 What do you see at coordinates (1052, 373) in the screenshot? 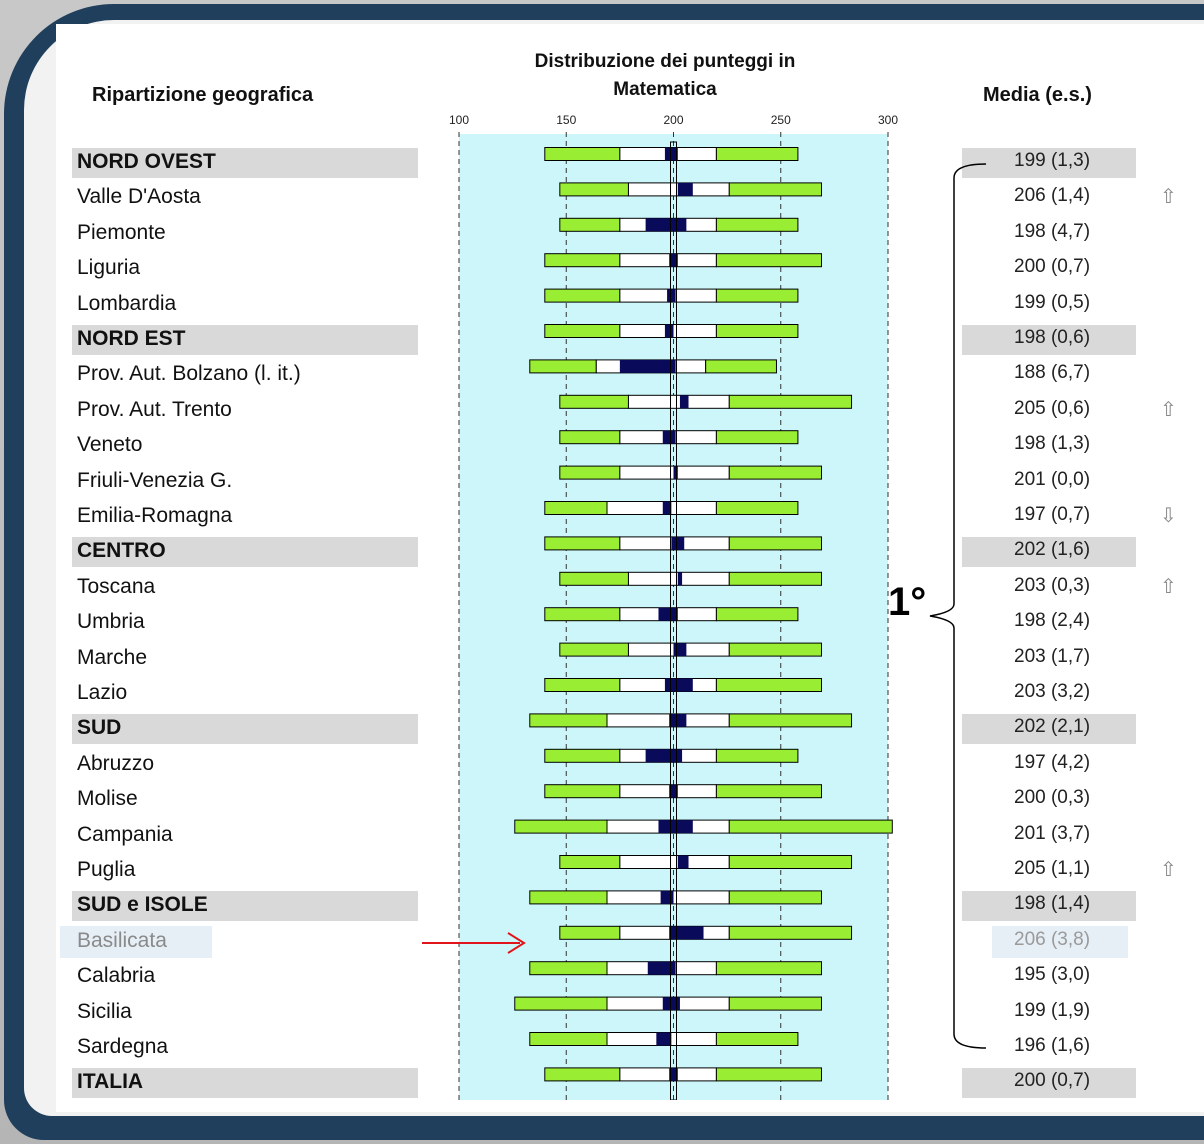
I see `mean-value: 188 (6,7)` at bounding box center [1052, 373].